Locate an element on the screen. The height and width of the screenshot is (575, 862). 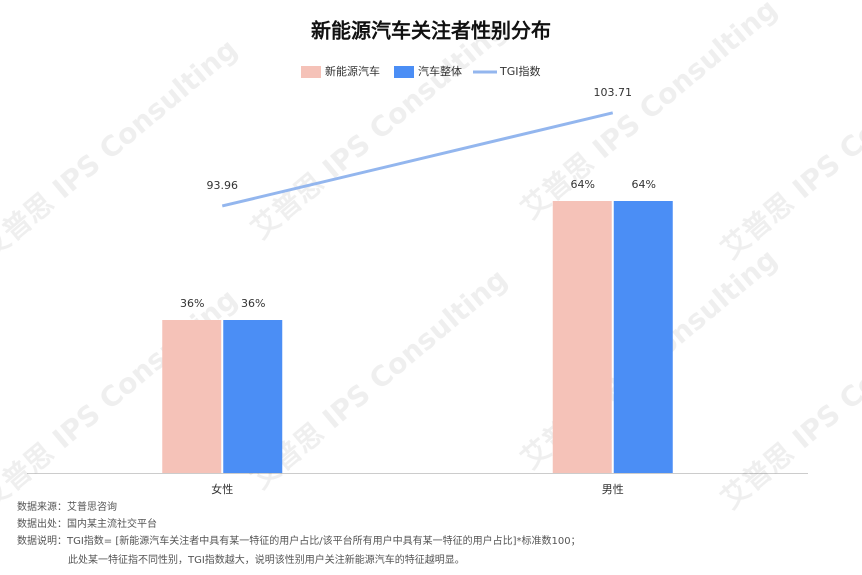
line-label: 103.71 is located at coordinates (613, 92).